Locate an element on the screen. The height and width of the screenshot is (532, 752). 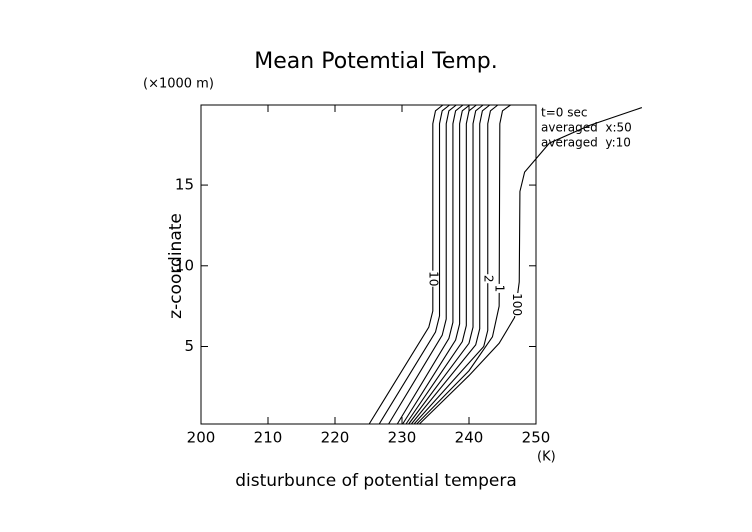
x-tick-label: 210 is located at coordinates (268, 438).